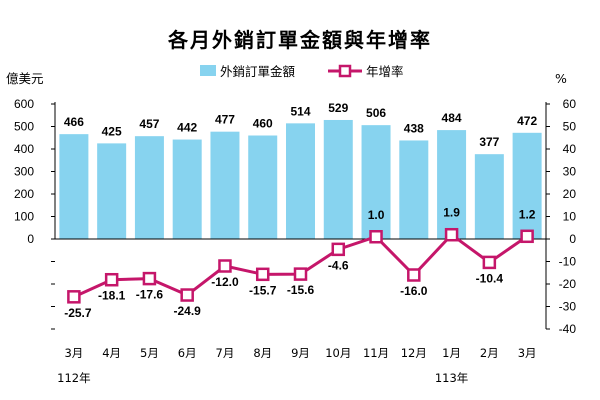  I want to click on category-label: 5月, so click(149, 353).